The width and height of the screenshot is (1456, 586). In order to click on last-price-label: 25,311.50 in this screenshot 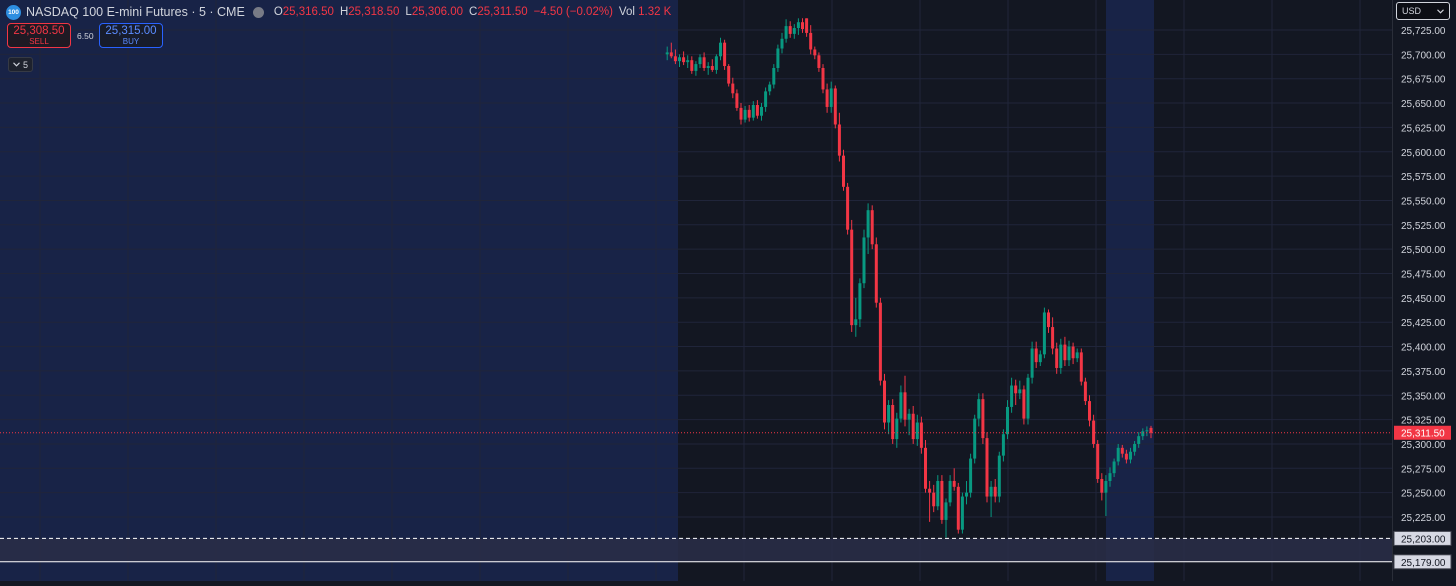, I will do `click(1423, 434)`.